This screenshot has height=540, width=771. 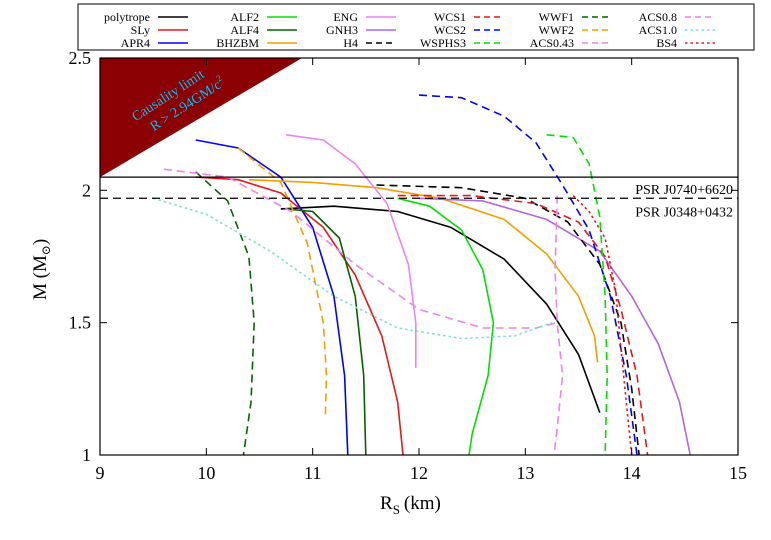 What do you see at coordinates (422, 503) in the screenshot?
I see `x-axis-label-unit: (km)` at bounding box center [422, 503].